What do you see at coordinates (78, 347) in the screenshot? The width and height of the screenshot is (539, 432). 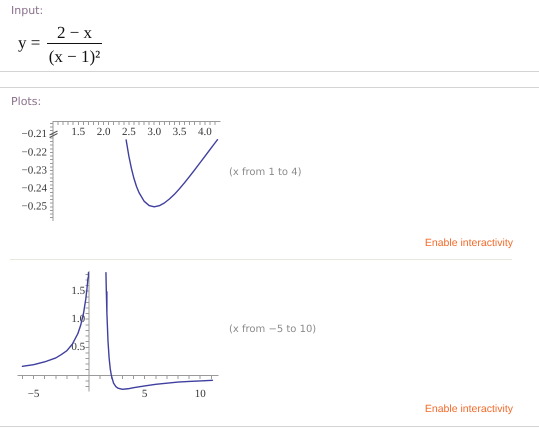 I see `y-tick-label: 0.5` at bounding box center [78, 347].